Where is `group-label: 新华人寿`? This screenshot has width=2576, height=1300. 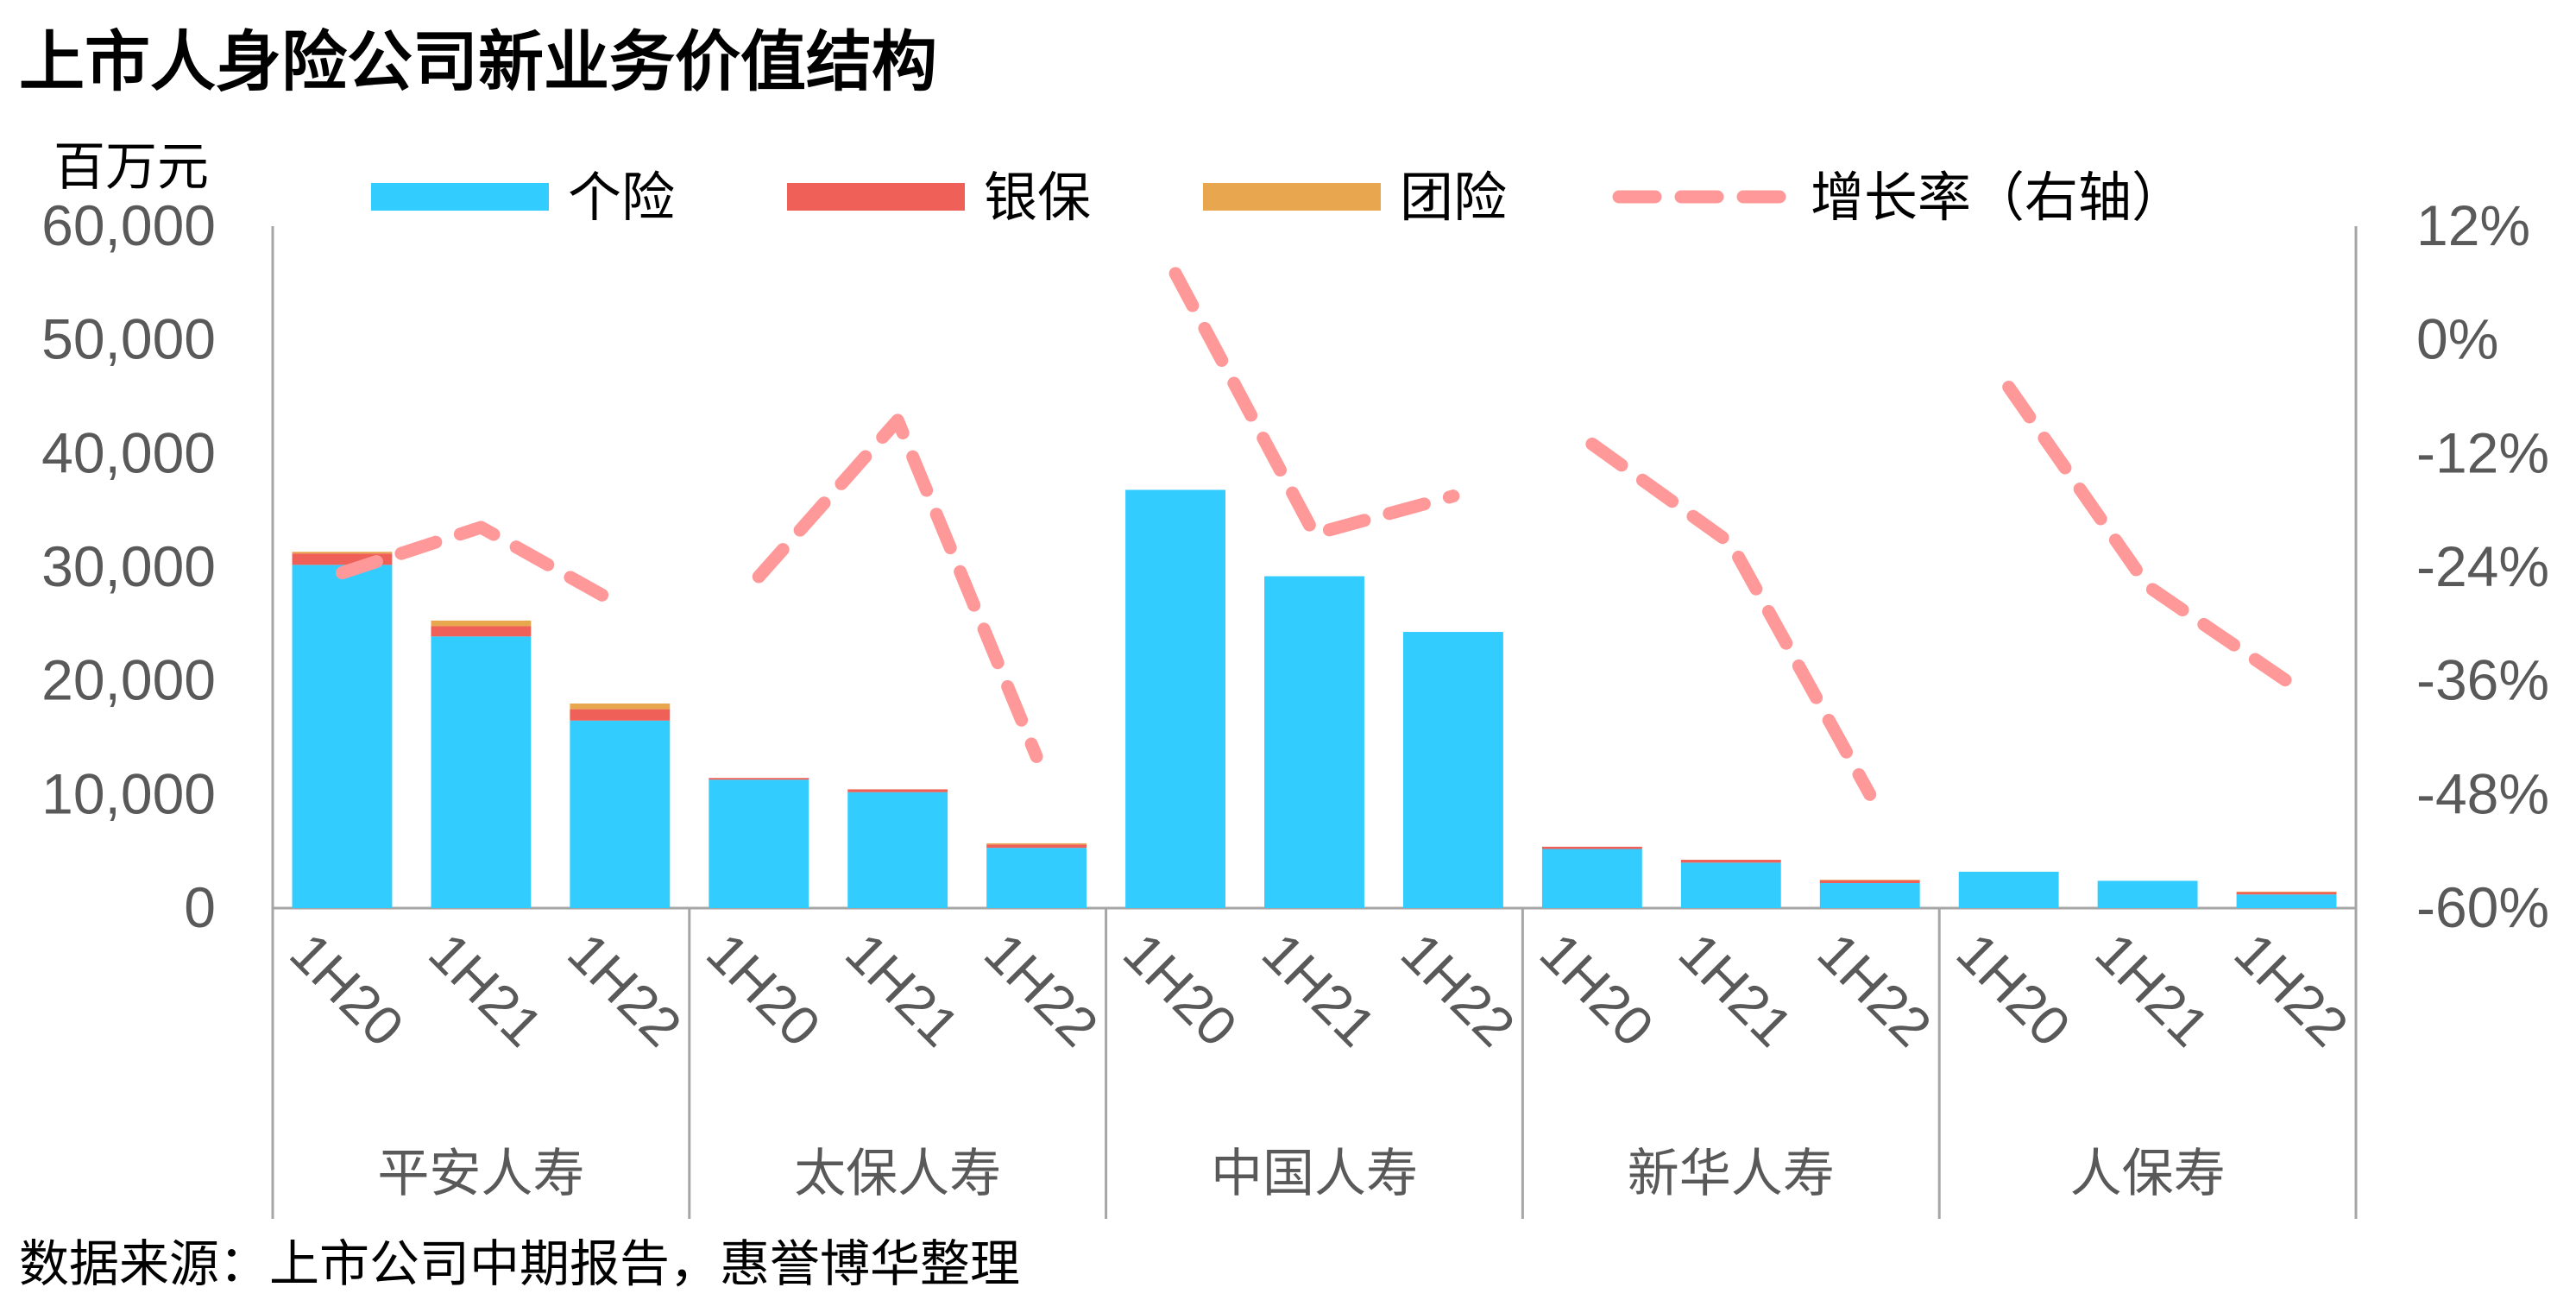
group-label: 新华人寿 is located at coordinates (1731, 1174).